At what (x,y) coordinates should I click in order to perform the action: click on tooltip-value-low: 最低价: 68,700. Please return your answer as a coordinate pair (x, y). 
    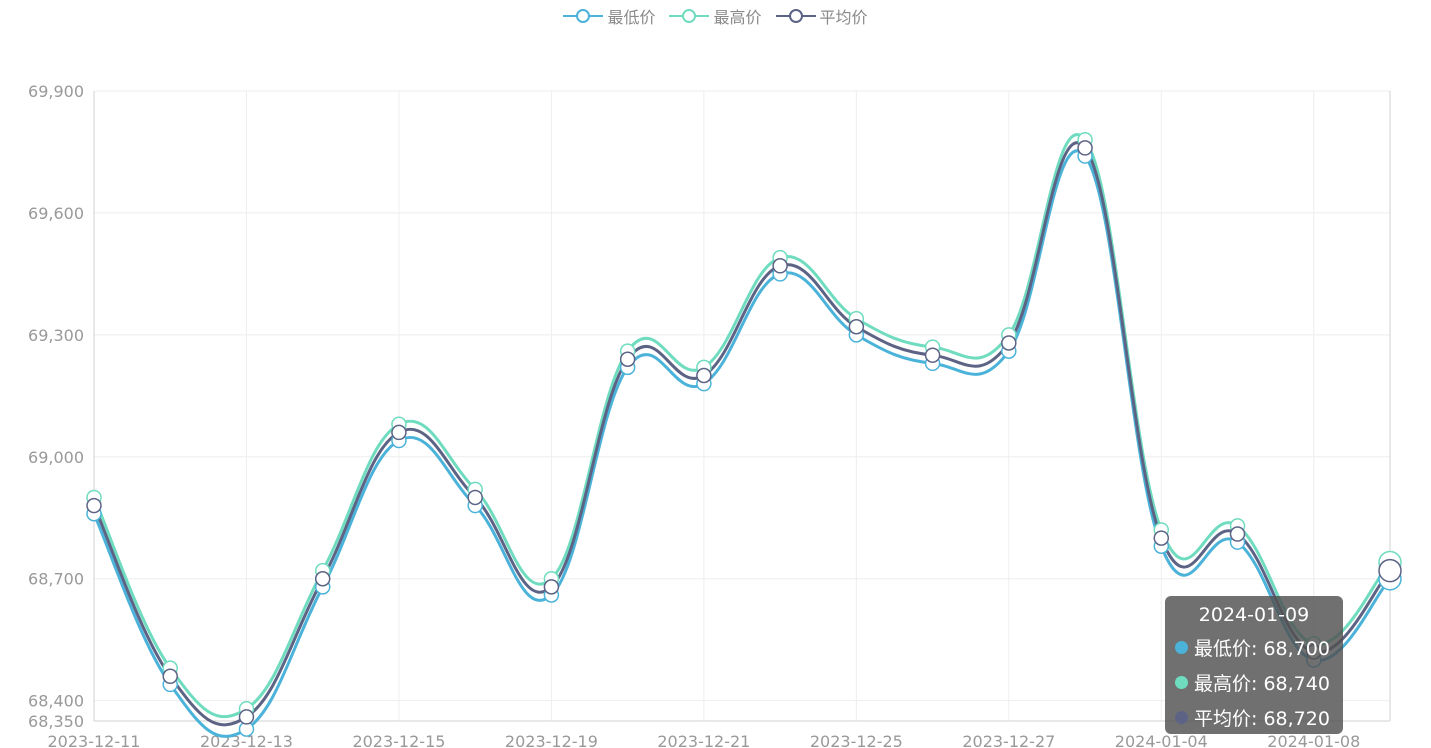
    Looking at the image, I should click on (1262, 649).